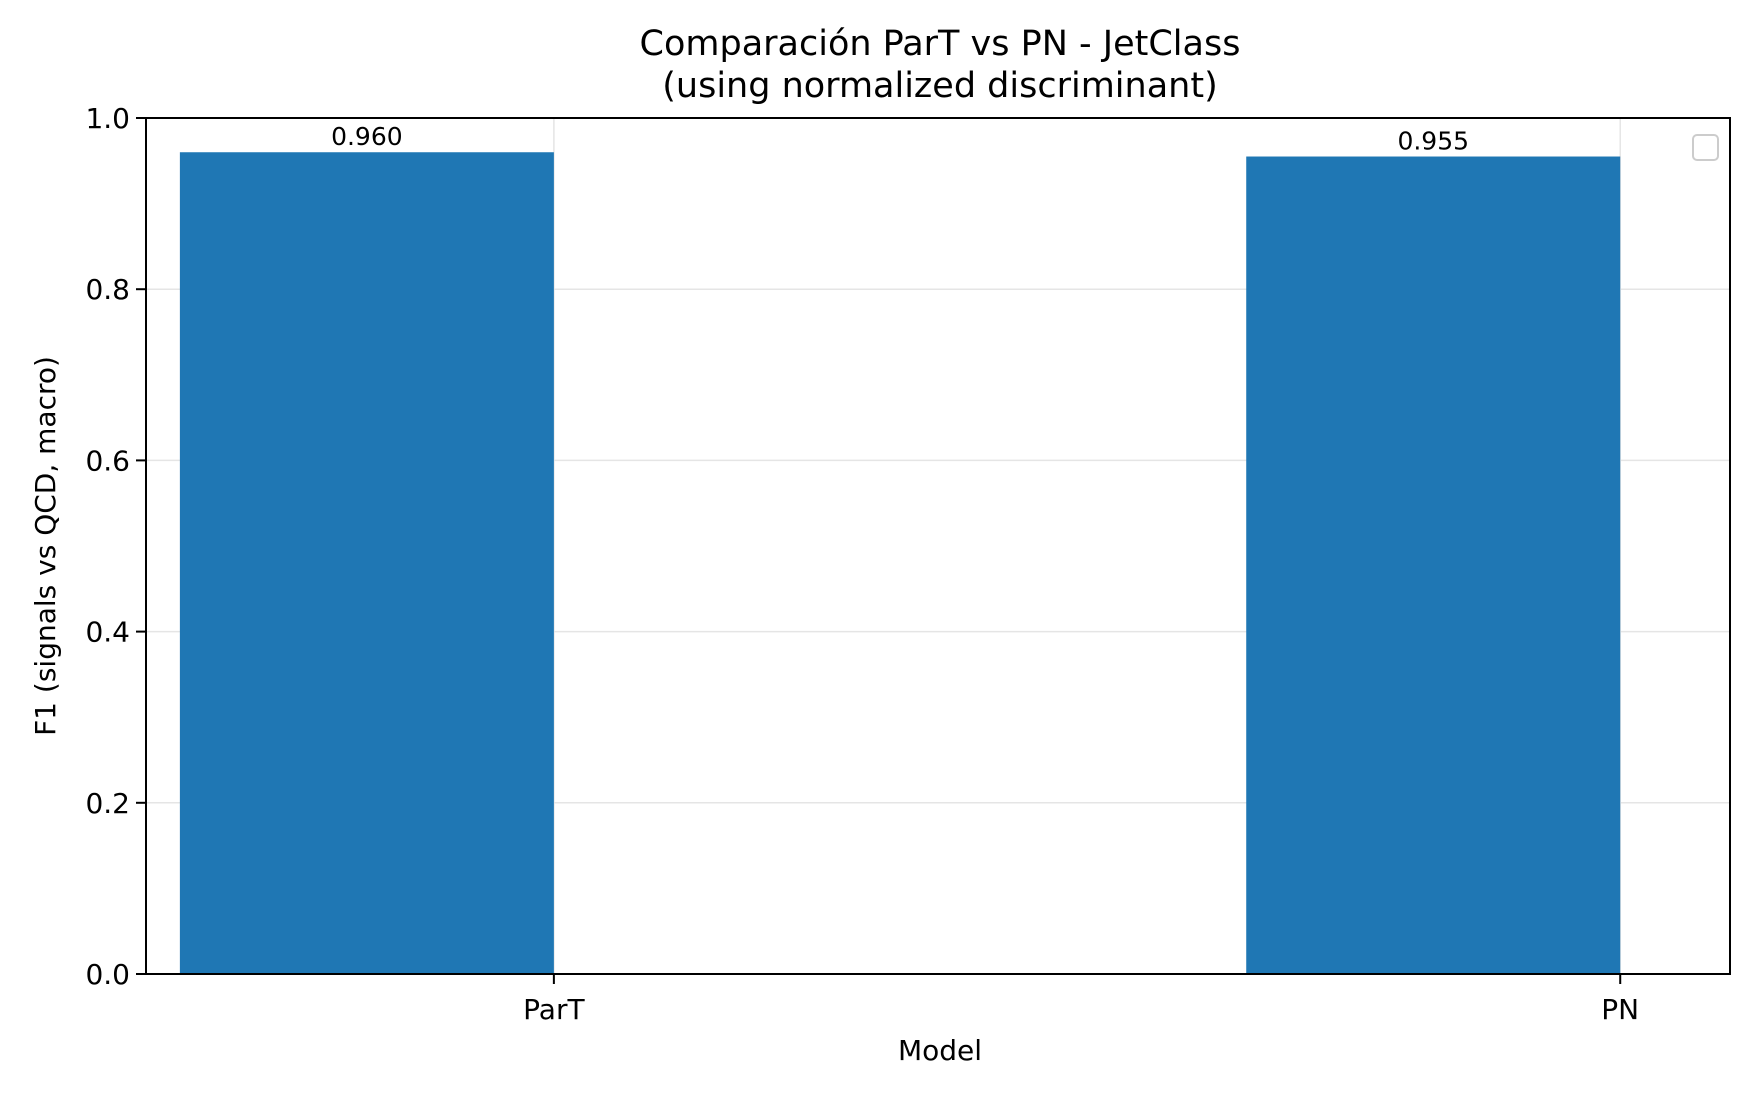  Describe the element at coordinates (107, 289) in the screenshot. I see `y-tick-label: 0.8` at that location.